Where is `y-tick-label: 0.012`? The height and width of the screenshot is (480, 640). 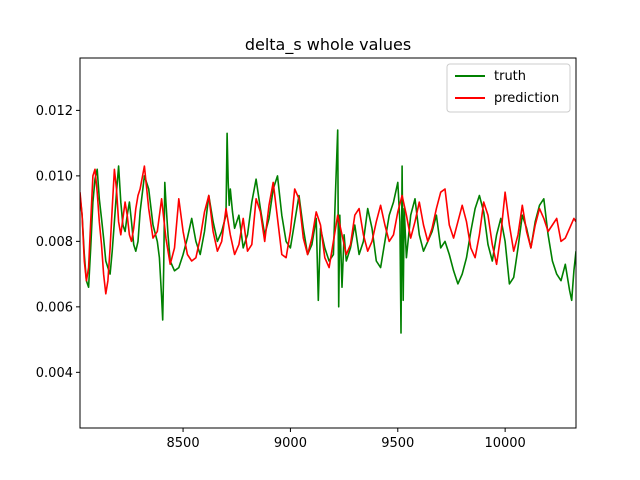
y-tick-label: 0.012 is located at coordinates (54, 111).